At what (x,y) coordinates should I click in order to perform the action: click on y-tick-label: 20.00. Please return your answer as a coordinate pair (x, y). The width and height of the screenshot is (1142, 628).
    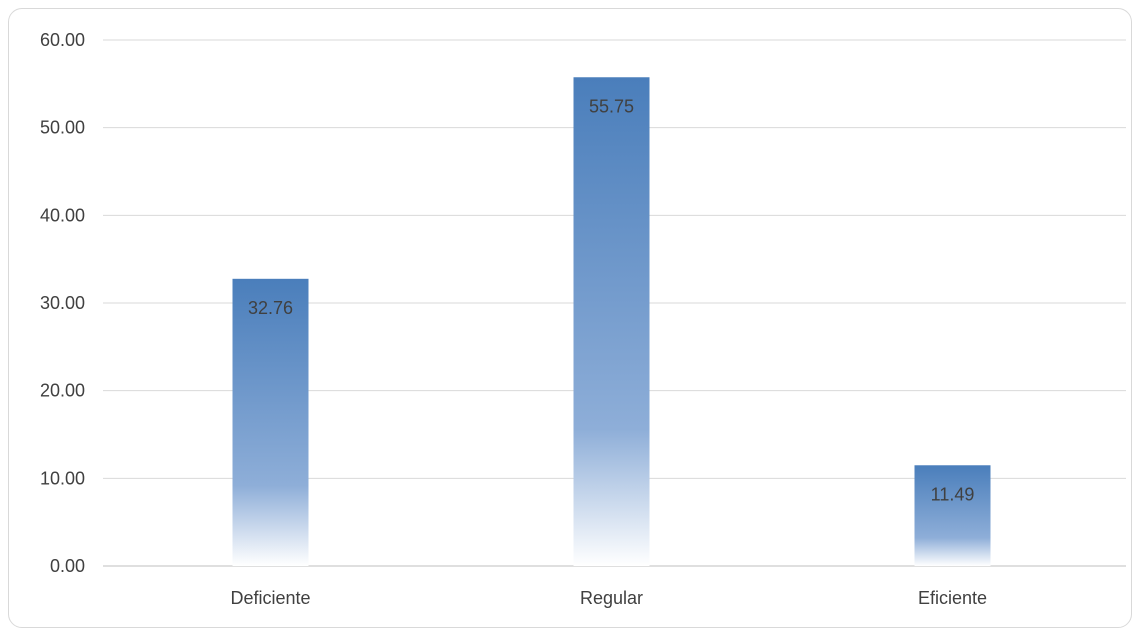
    Looking at the image, I should click on (62, 391).